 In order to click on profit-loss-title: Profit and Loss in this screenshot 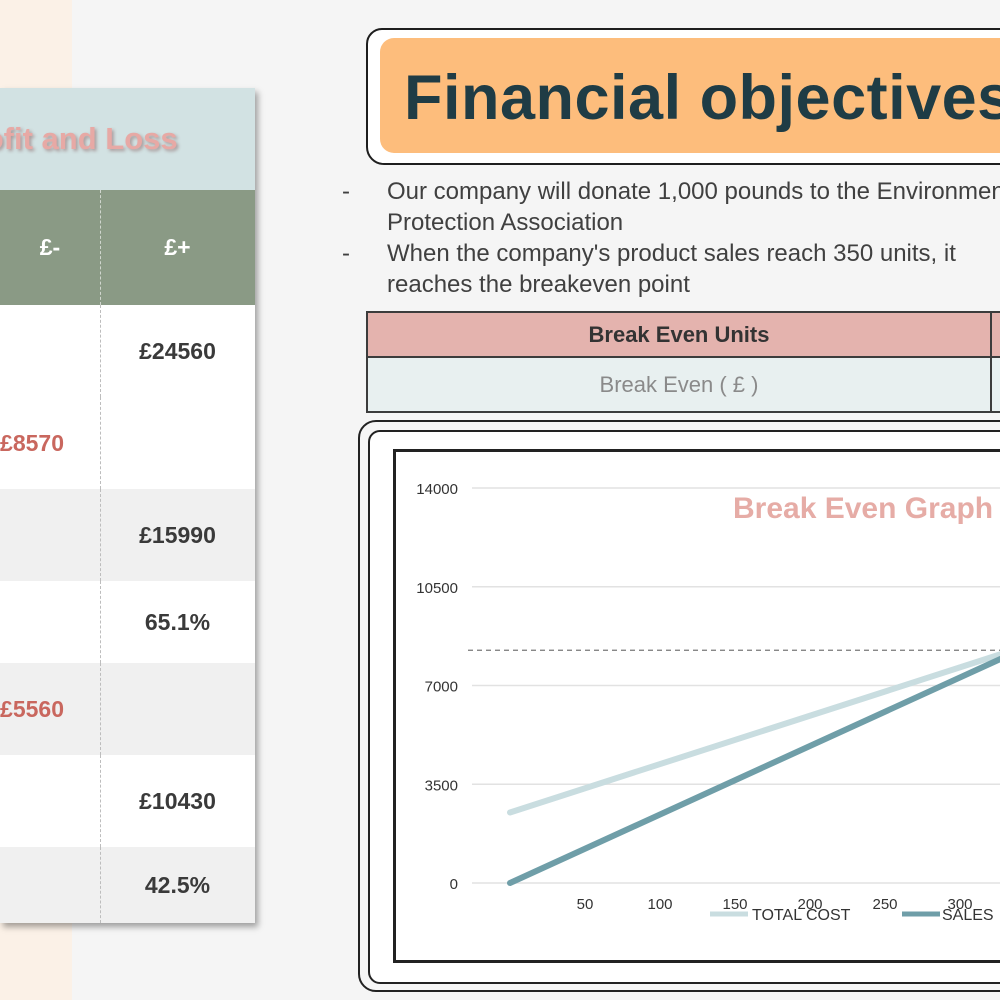, I will do `click(89, 138)`.